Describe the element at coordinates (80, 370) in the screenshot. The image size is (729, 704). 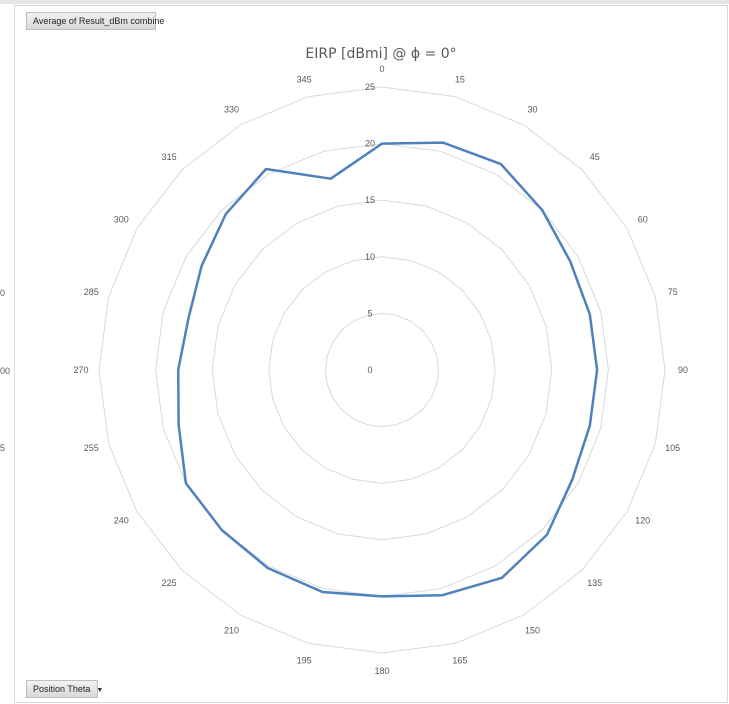
I see `angle-tick-label: 270` at that location.